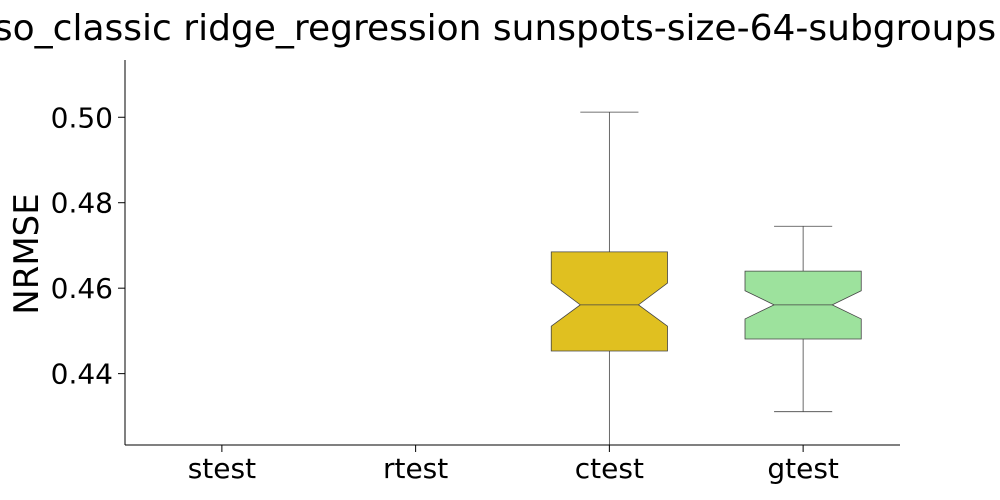 The height and width of the screenshot is (500, 1000). Describe the element at coordinates (82, 288) in the screenshot. I see `y-tick-label: 0.46` at that location.